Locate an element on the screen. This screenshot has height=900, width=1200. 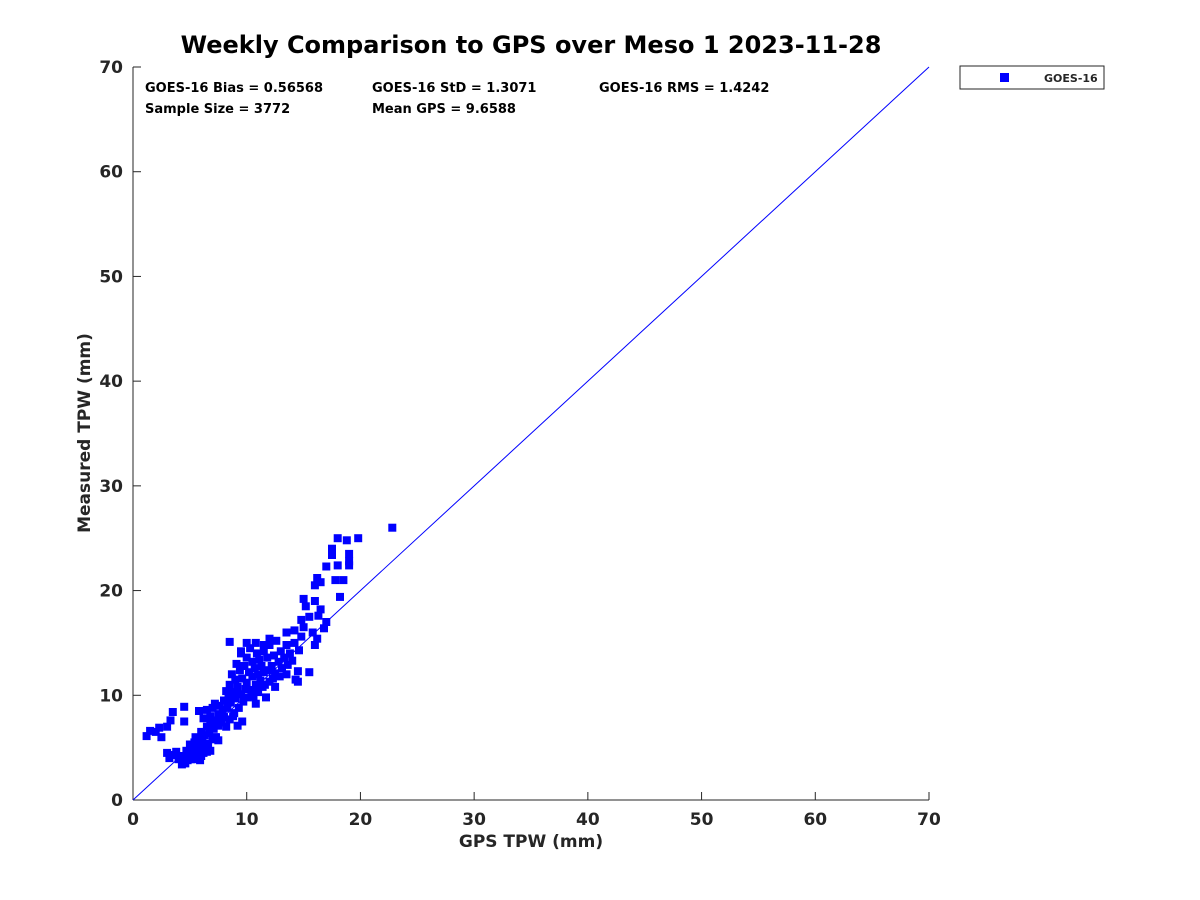
x-tick-label-3: 30 is located at coordinates (474, 820).